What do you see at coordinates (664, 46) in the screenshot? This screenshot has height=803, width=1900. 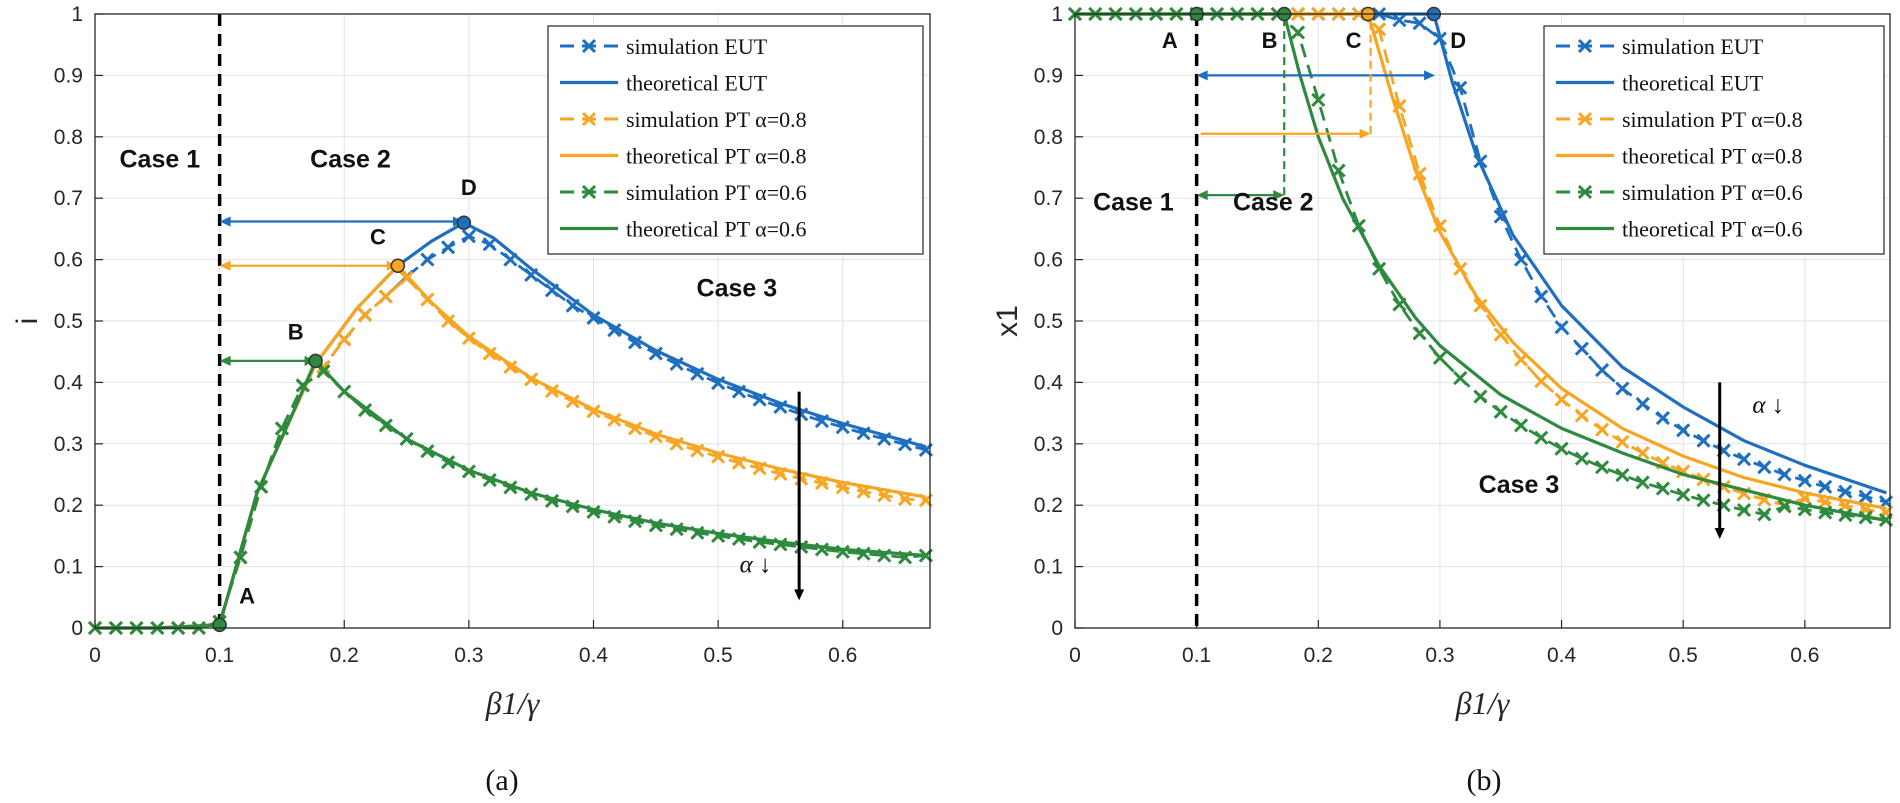 I see `legend-entry: simulation EUT` at bounding box center [664, 46].